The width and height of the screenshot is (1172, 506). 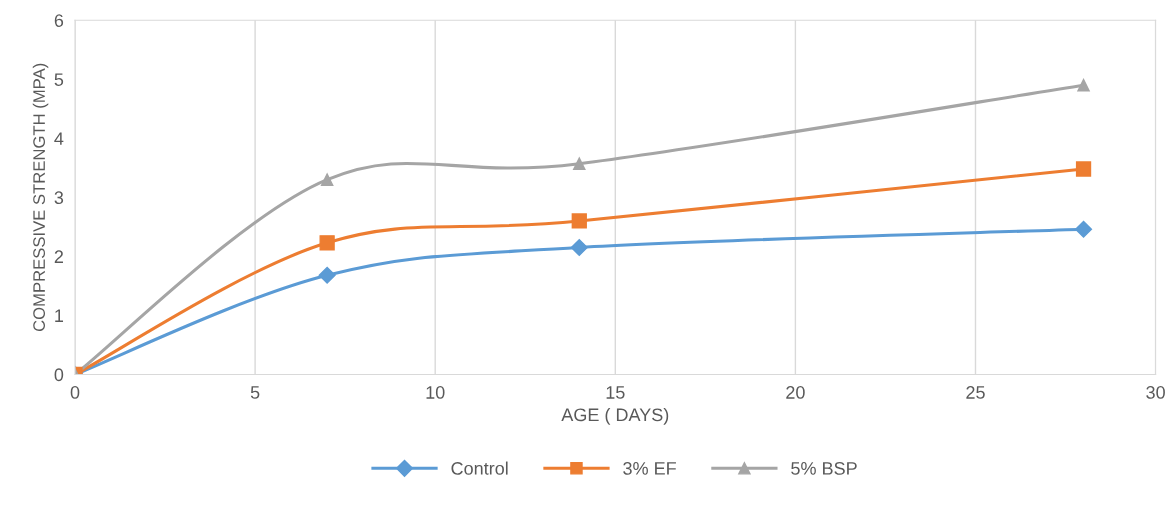 What do you see at coordinates (75, 392) in the screenshot?
I see `x-tick-label: 0` at bounding box center [75, 392].